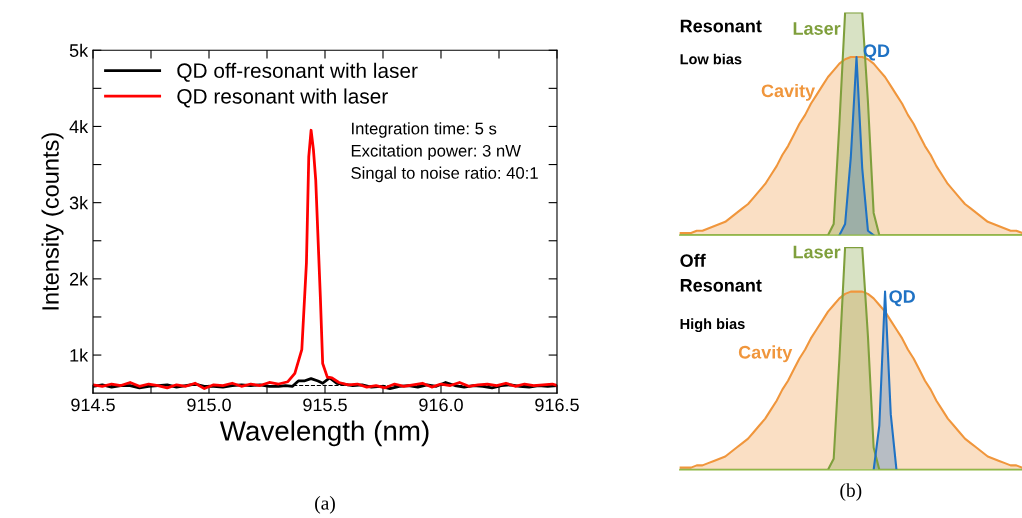 The image size is (1022, 518). Describe the element at coordinates (325, 505) in the screenshot. I see `text: (a)` at that location.